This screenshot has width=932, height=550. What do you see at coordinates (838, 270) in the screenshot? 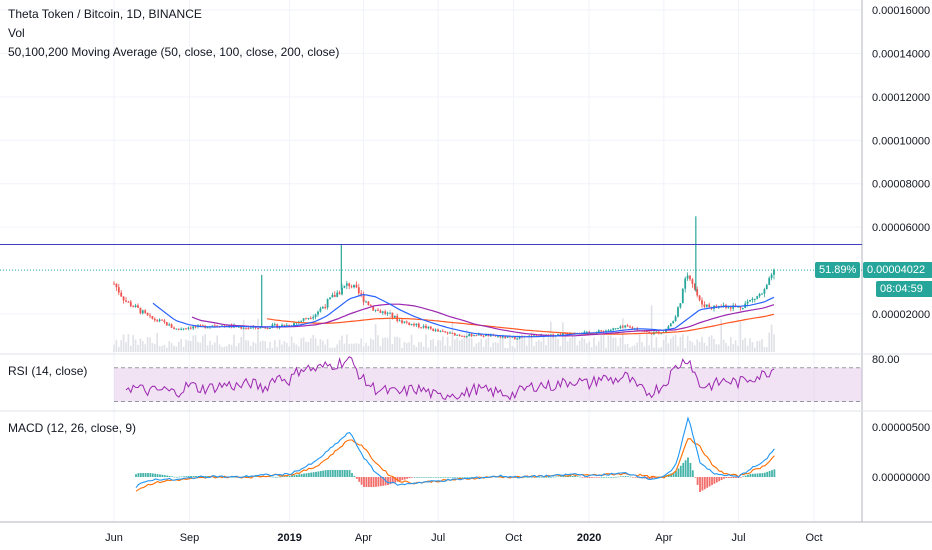
I see `percent-change-badge: 51.89%` at bounding box center [838, 270].